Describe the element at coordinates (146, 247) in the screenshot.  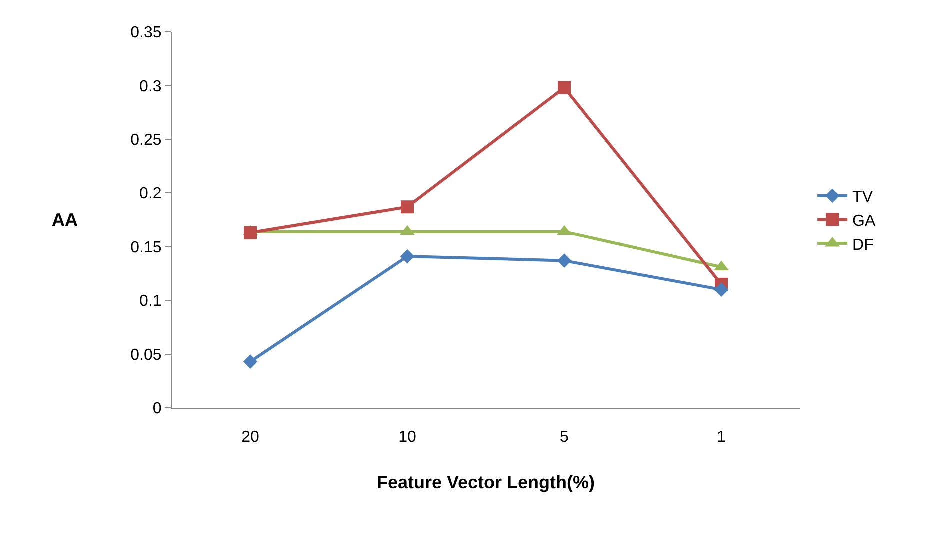
I see `y-tick-label: 0.15` at that location.